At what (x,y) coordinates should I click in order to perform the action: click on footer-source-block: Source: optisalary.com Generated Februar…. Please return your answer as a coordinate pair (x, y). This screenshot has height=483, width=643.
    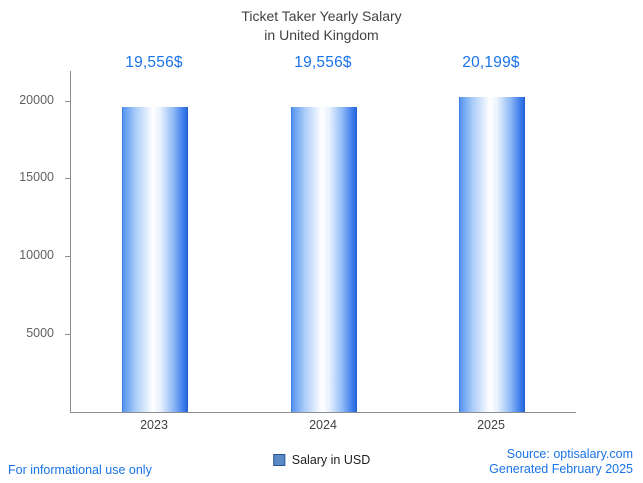
    Looking at the image, I should click on (561, 462).